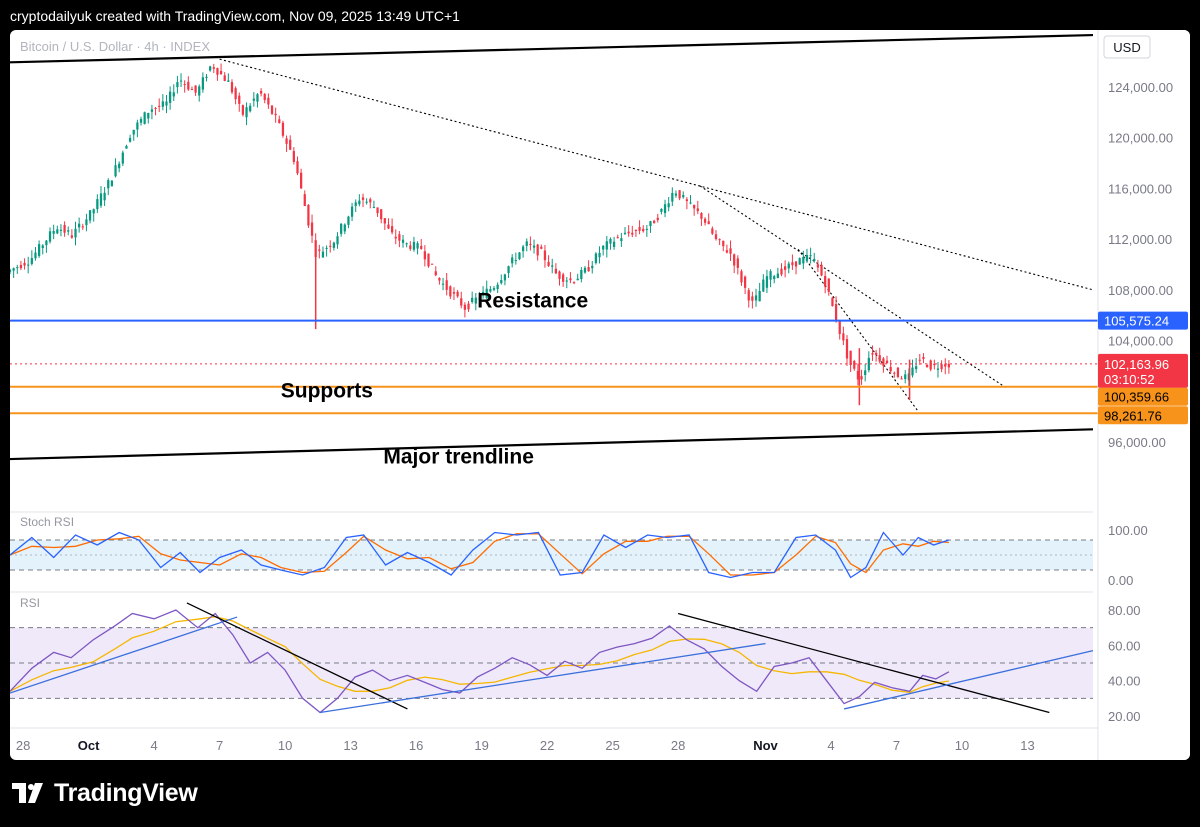  I want to click on x-tick-label: 7, so click(896, 745).